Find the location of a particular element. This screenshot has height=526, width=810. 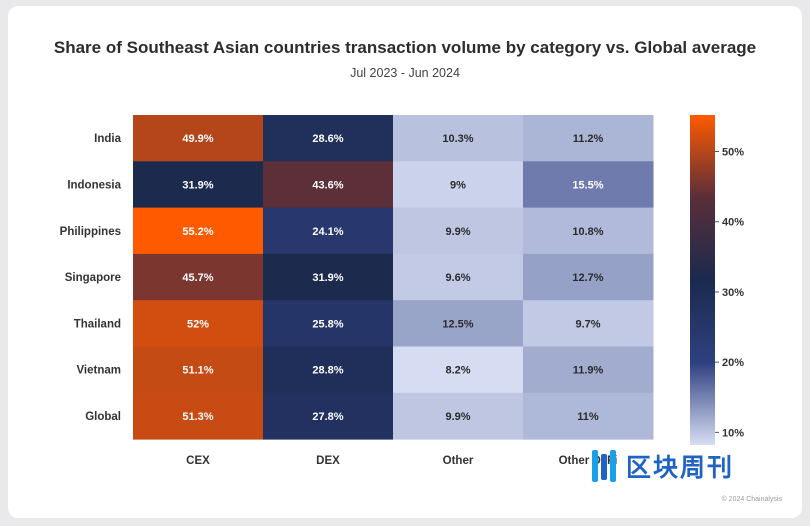

cell-value-label: 15.5% is located at coordinates (587, 185).